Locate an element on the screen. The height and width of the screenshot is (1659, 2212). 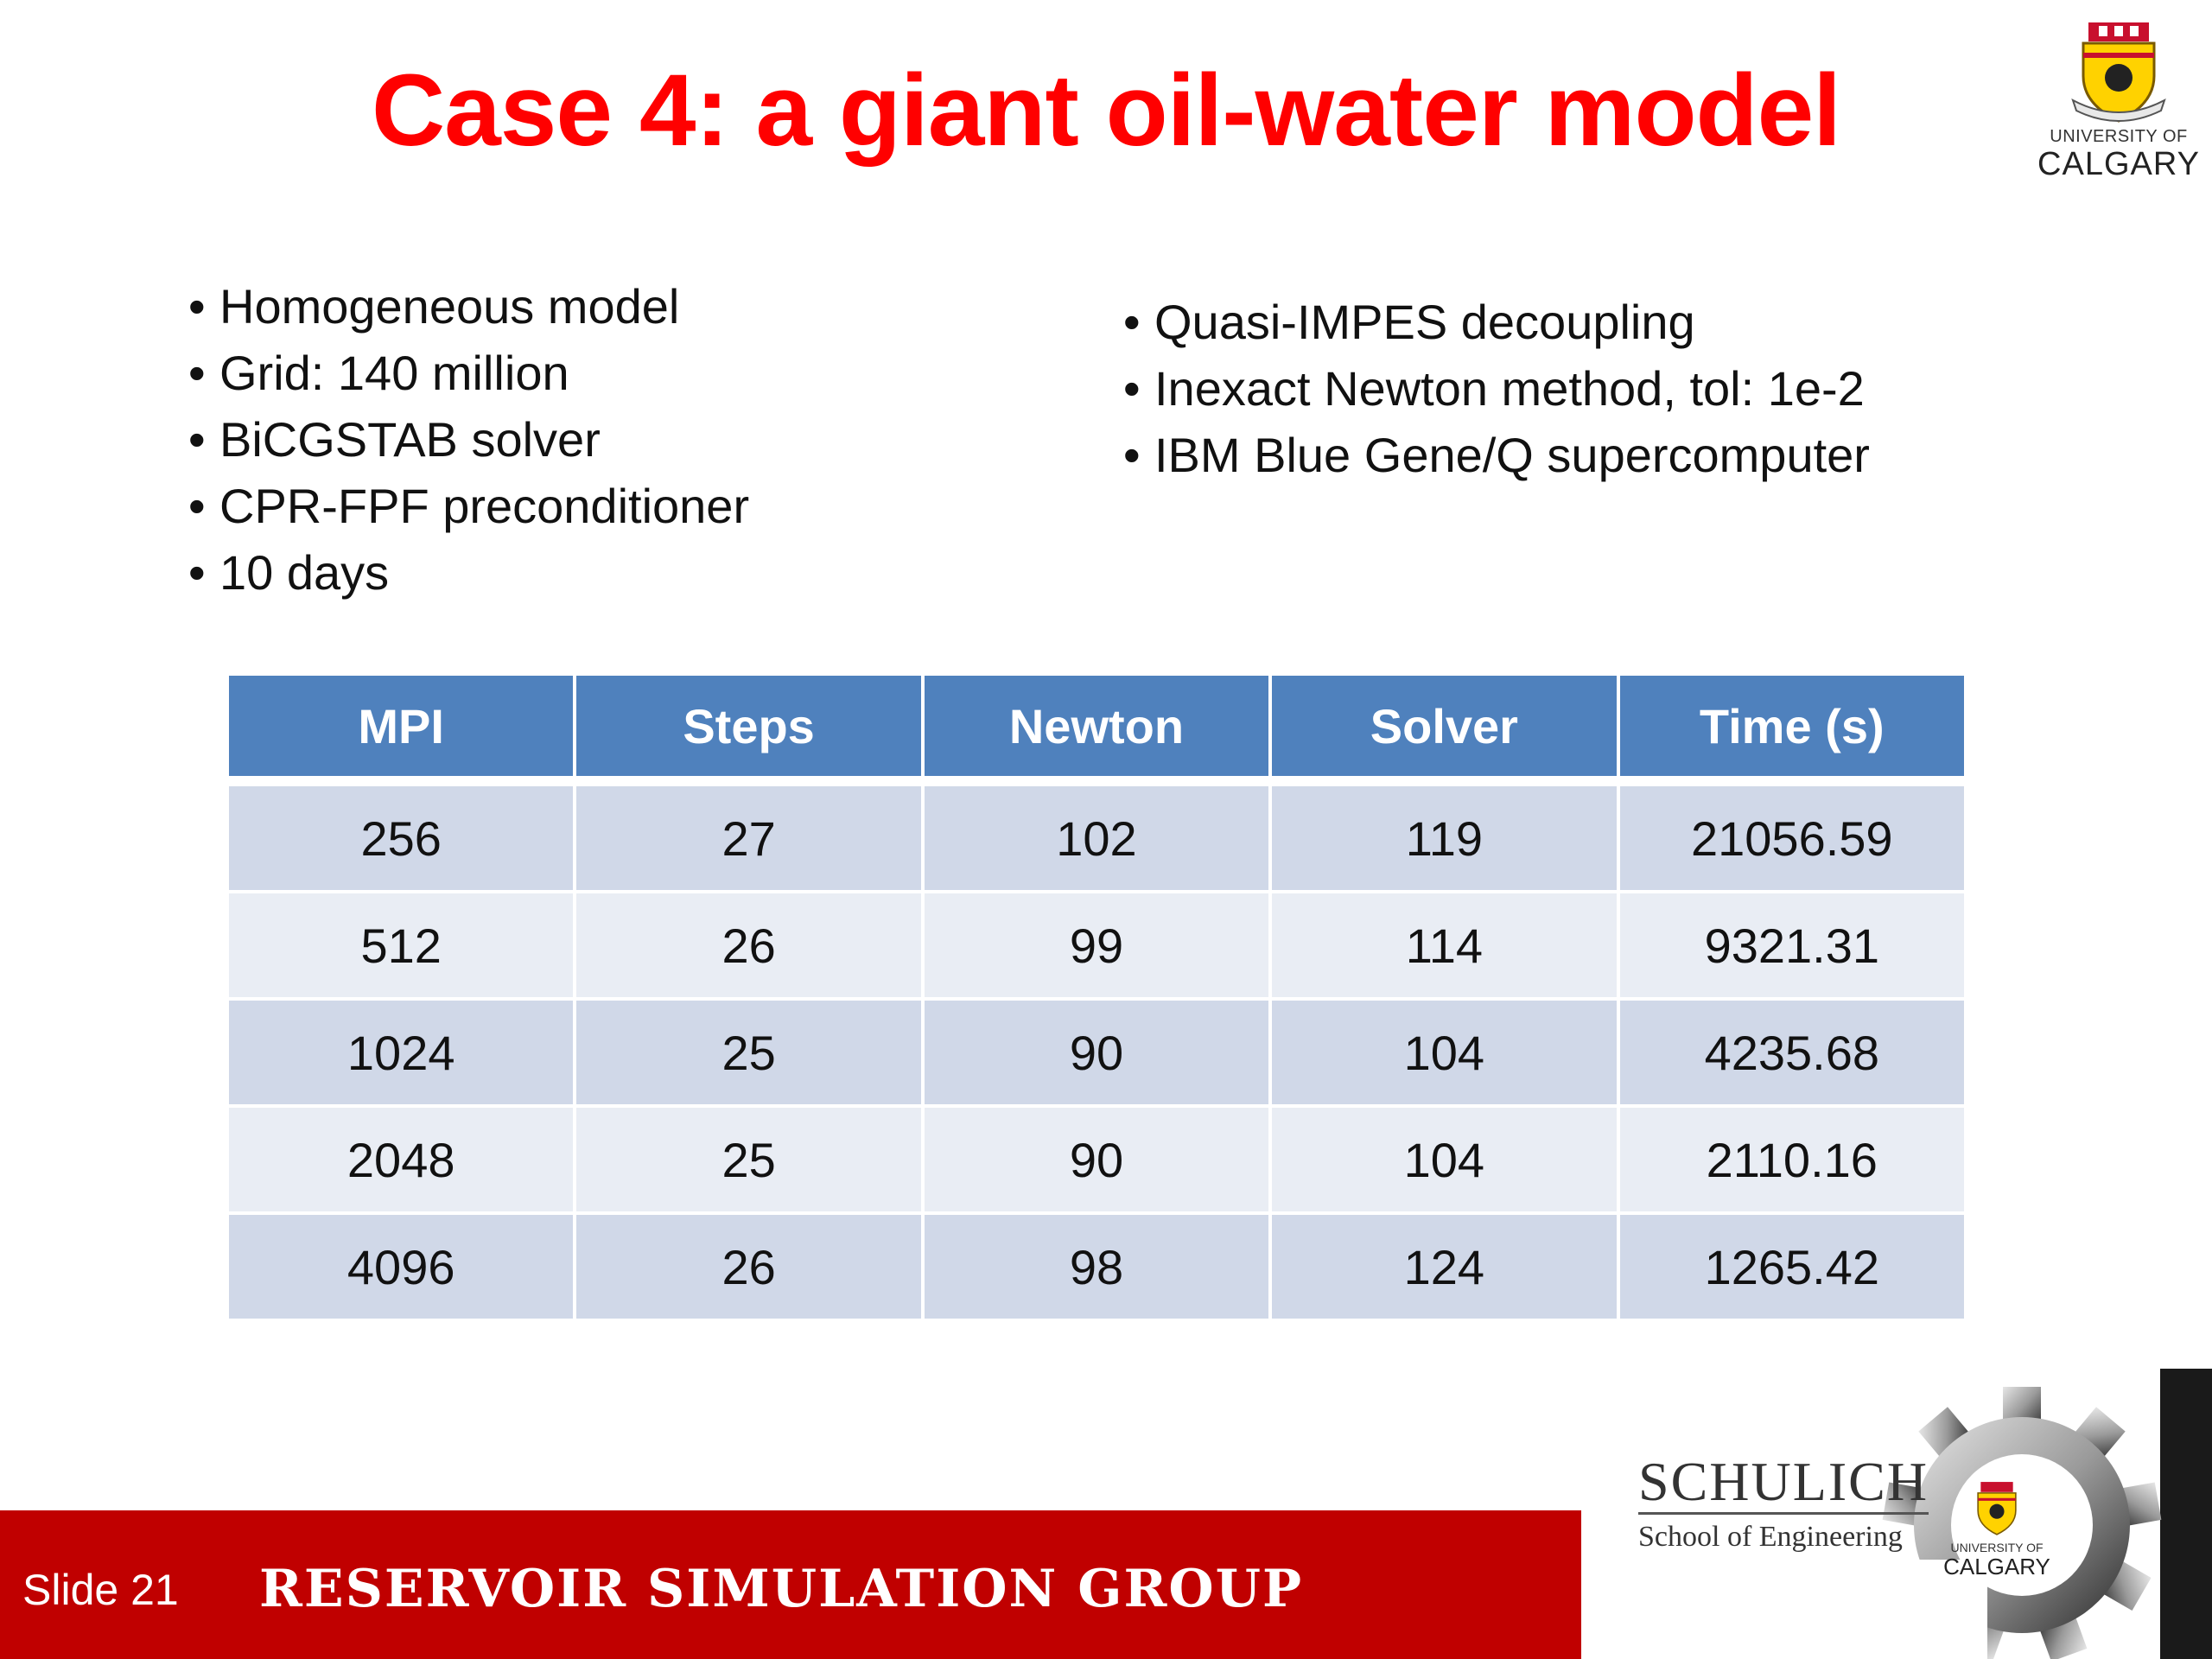
column-header-newton: Newton is located at coordinates (1096, 729).